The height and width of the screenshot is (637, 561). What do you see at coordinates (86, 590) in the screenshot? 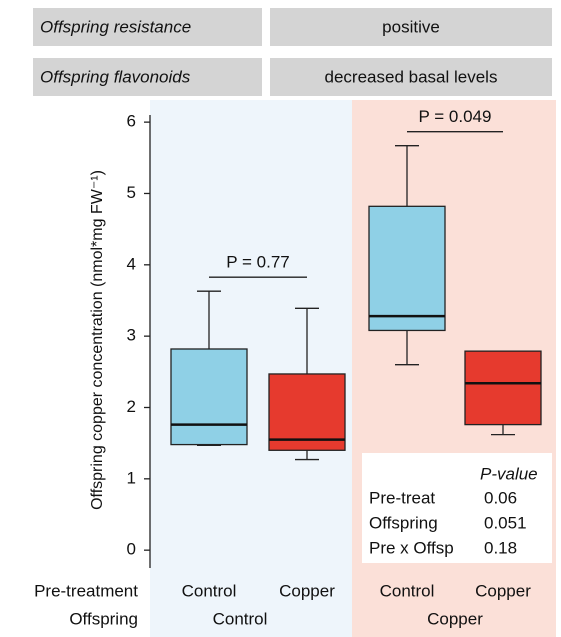
I see `row-label: Pre-treatment` at bounding box center [86, 590].